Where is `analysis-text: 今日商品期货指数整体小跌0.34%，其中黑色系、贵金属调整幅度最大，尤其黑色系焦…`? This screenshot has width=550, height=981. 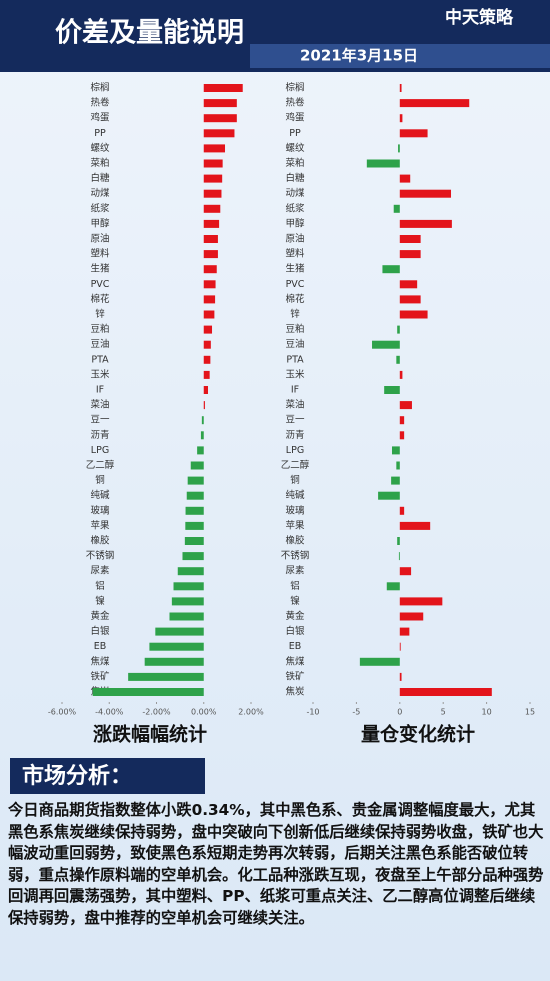
analysis-text: 今日商品期货指数整体小跌0.34%，其中黑色系、贵金属调整幅度最大，尤其黑色系焦… is located at coordinates (276, 864).